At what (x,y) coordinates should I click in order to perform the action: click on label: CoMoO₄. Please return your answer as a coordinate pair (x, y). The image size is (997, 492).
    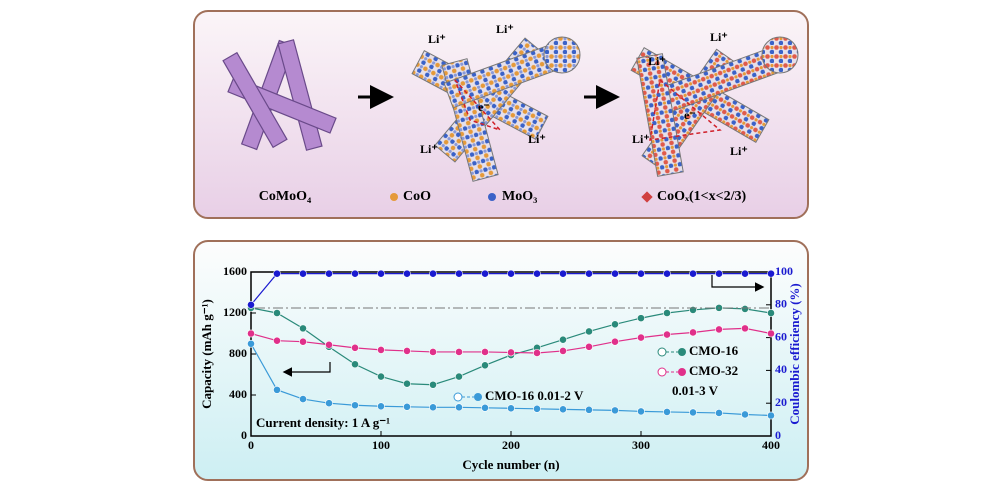
    Looking at the image, I should click on (285, 196).